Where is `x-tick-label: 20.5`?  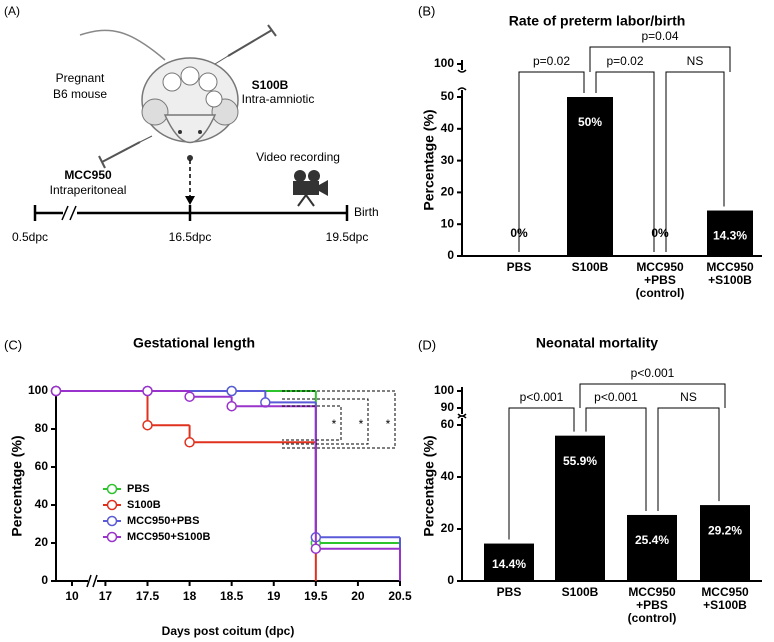
x-tick-label: 20.5 is located at coordinates (400, 596).